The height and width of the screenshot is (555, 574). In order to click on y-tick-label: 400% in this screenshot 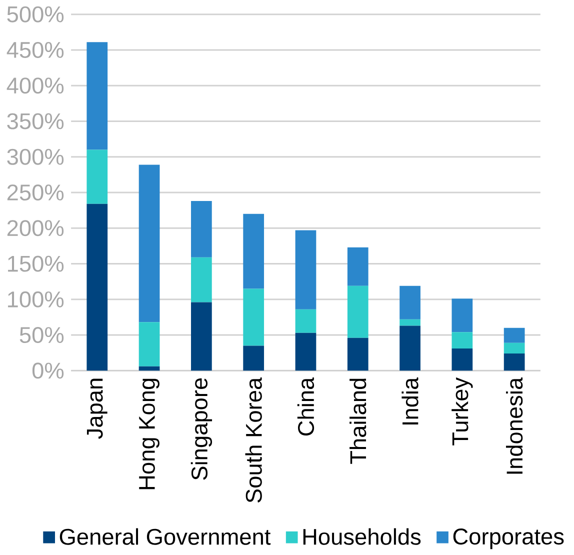, I will do `click(35, 86)`.